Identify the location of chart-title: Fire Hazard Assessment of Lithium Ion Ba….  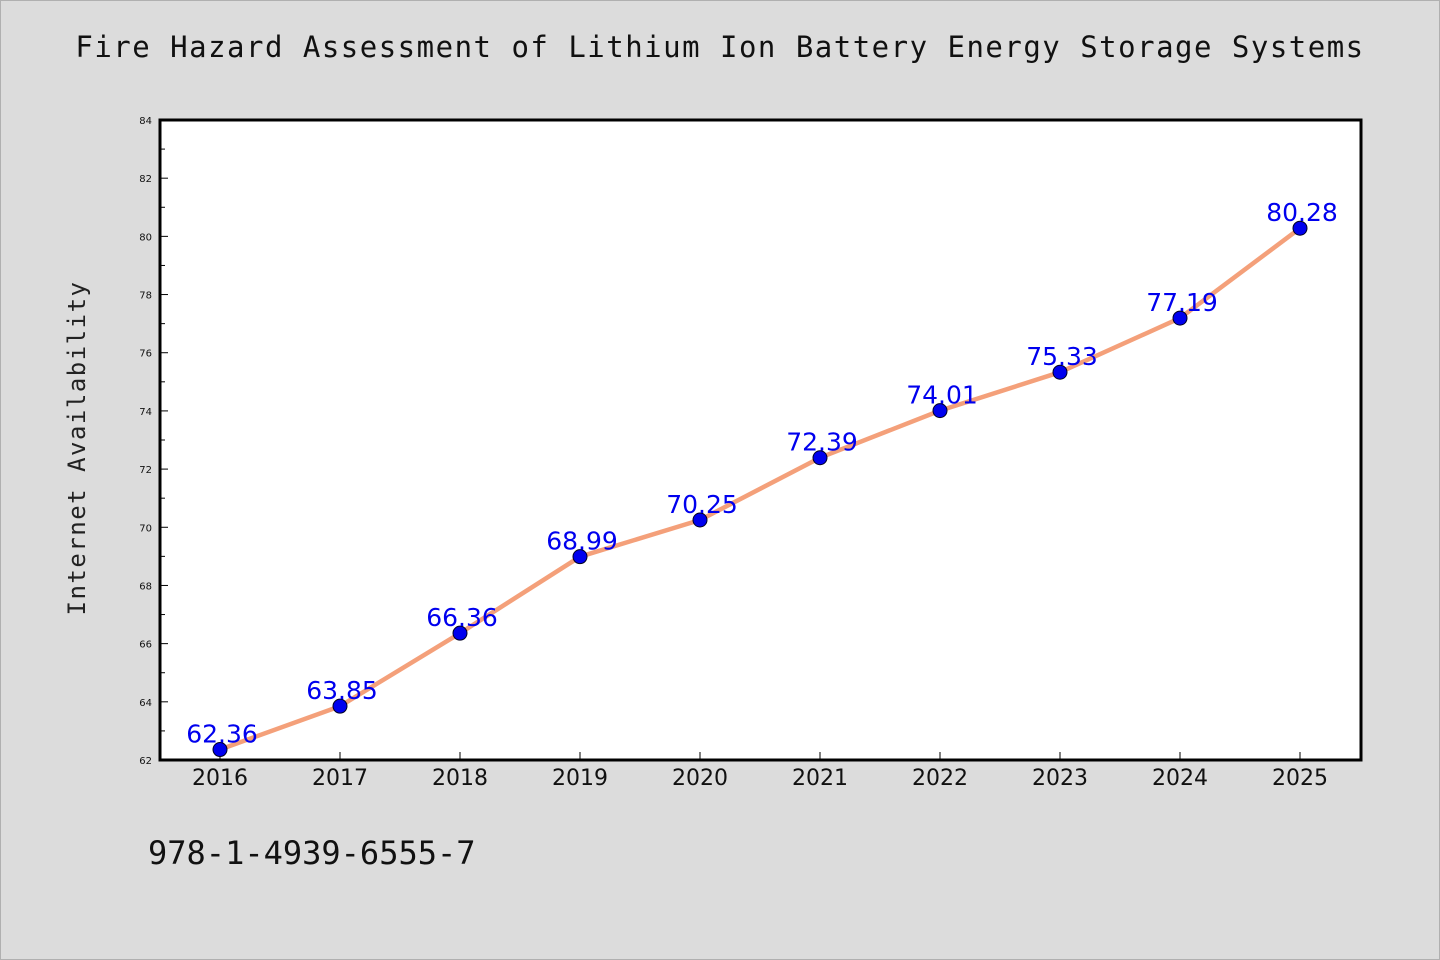
(720, 47).